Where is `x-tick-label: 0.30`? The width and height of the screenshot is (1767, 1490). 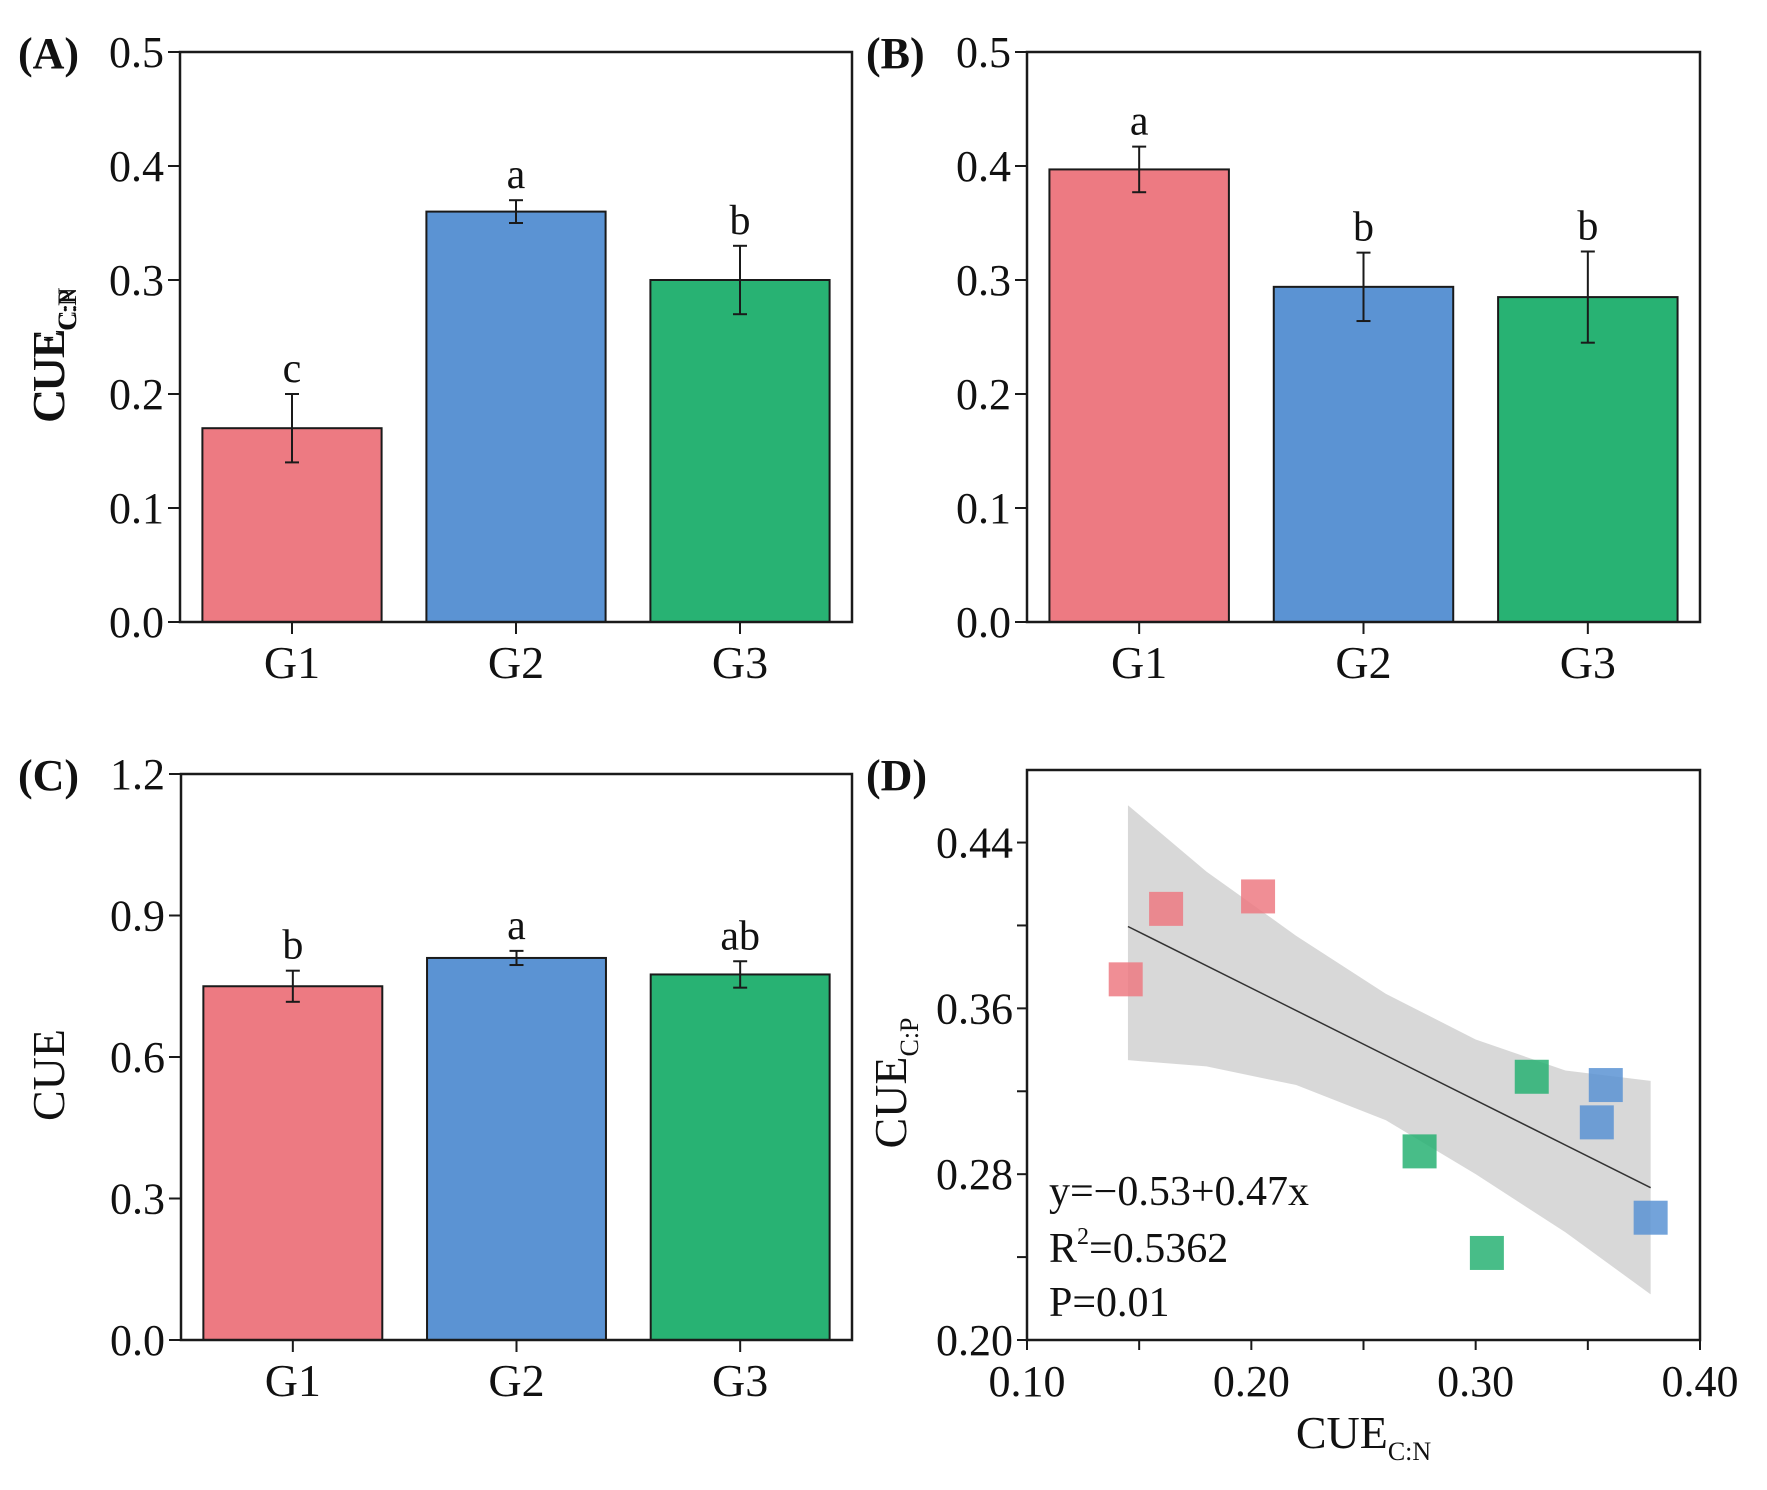 x-tick-label: 0.30 is located at coordinates (1475, 1381).